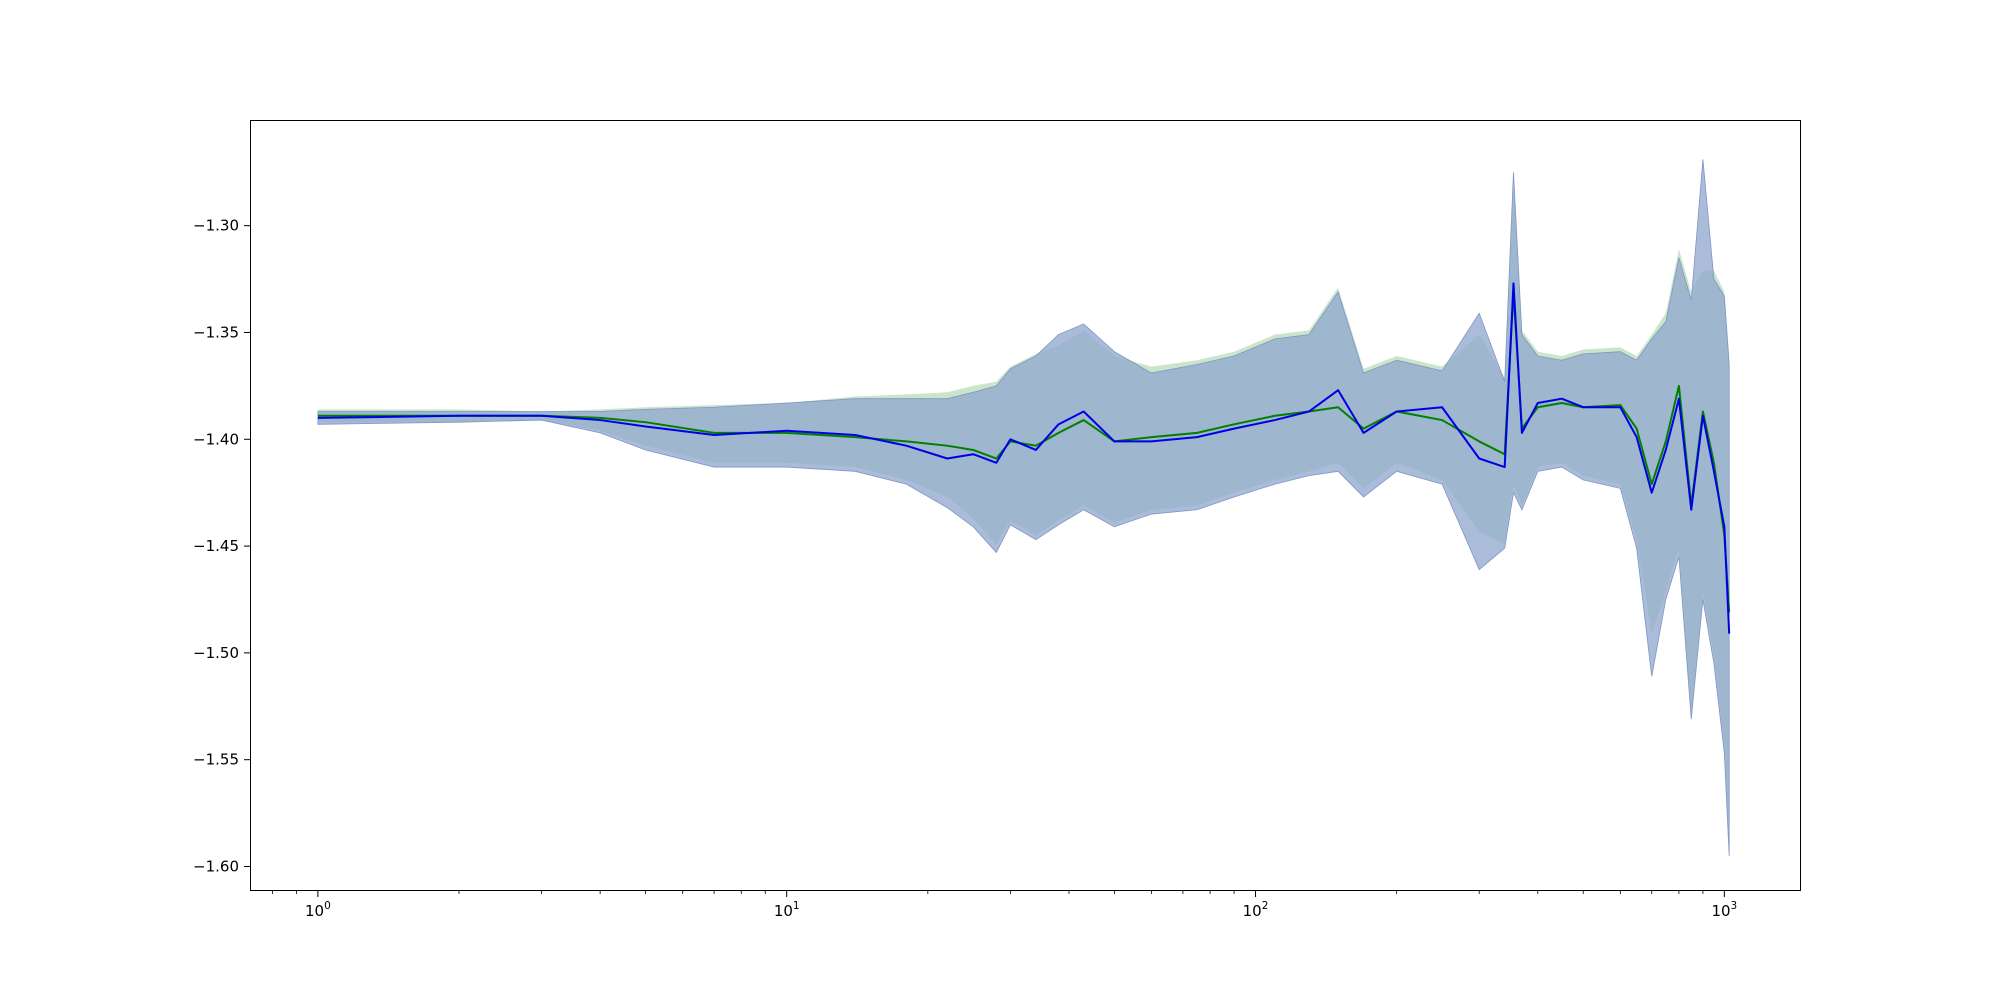 This screenshot has width=2000, height=1005. Describe the element at coordinates (216, 546) in the screenshot. I see `y-tick-label: −1.45` at that location.